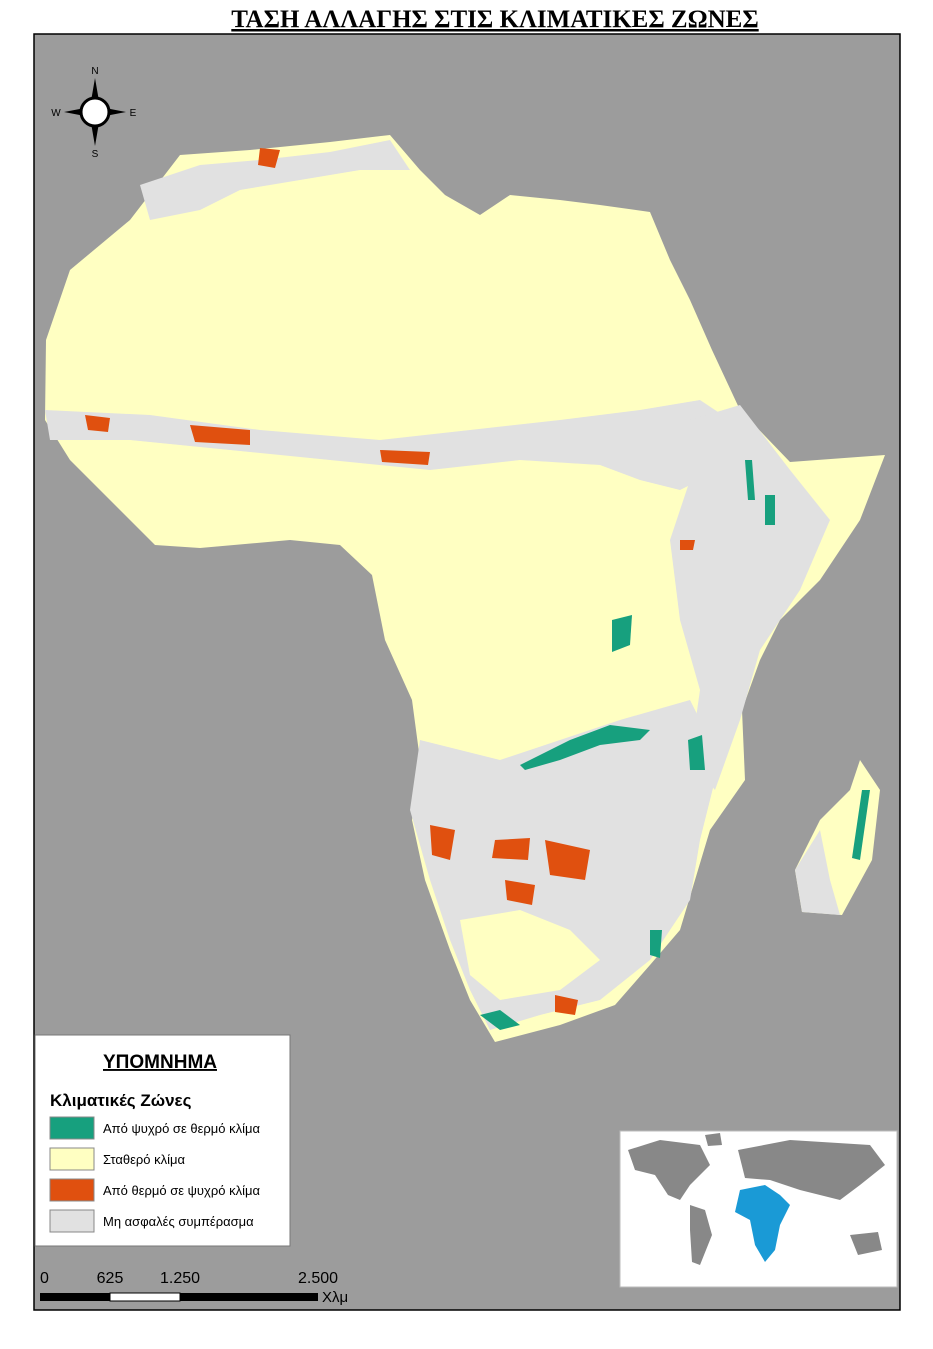 Image resolution: width=933 pixels, height=1349 pixels. I want to click on madagascar-uncertain, so click(817, 872).